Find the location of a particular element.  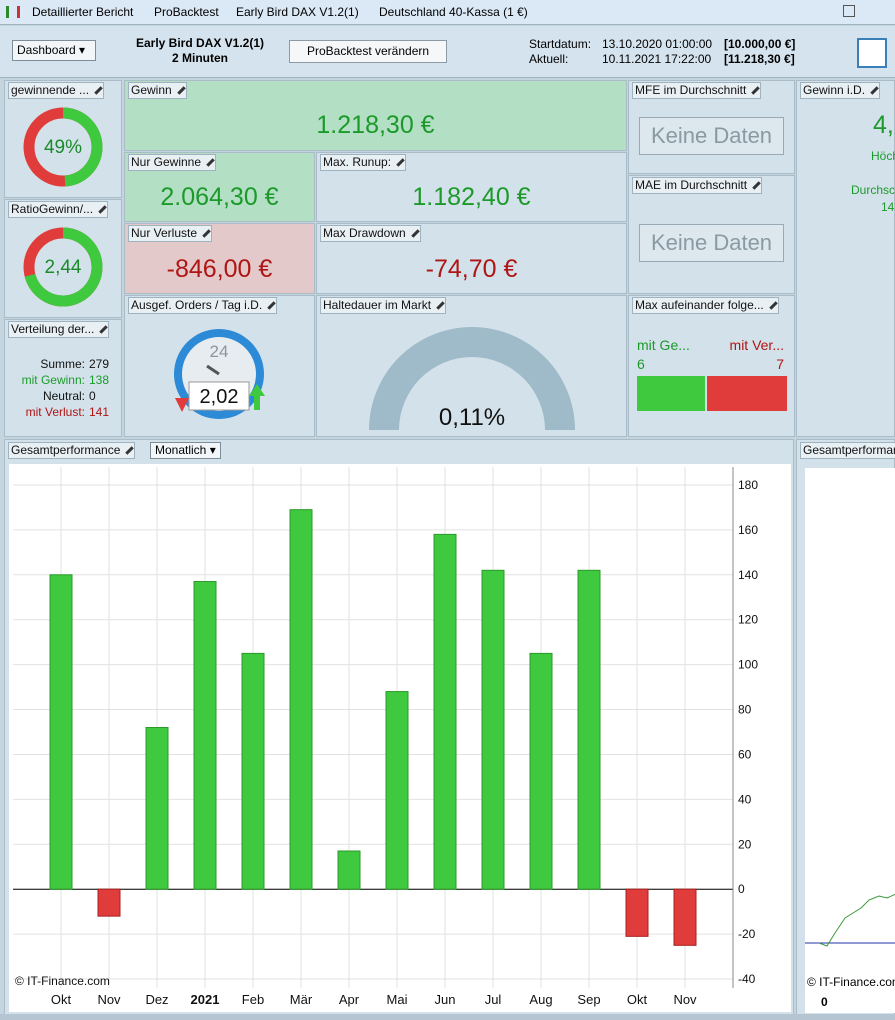

x-tick-label: 0 is located at coordinates (824, 1002).